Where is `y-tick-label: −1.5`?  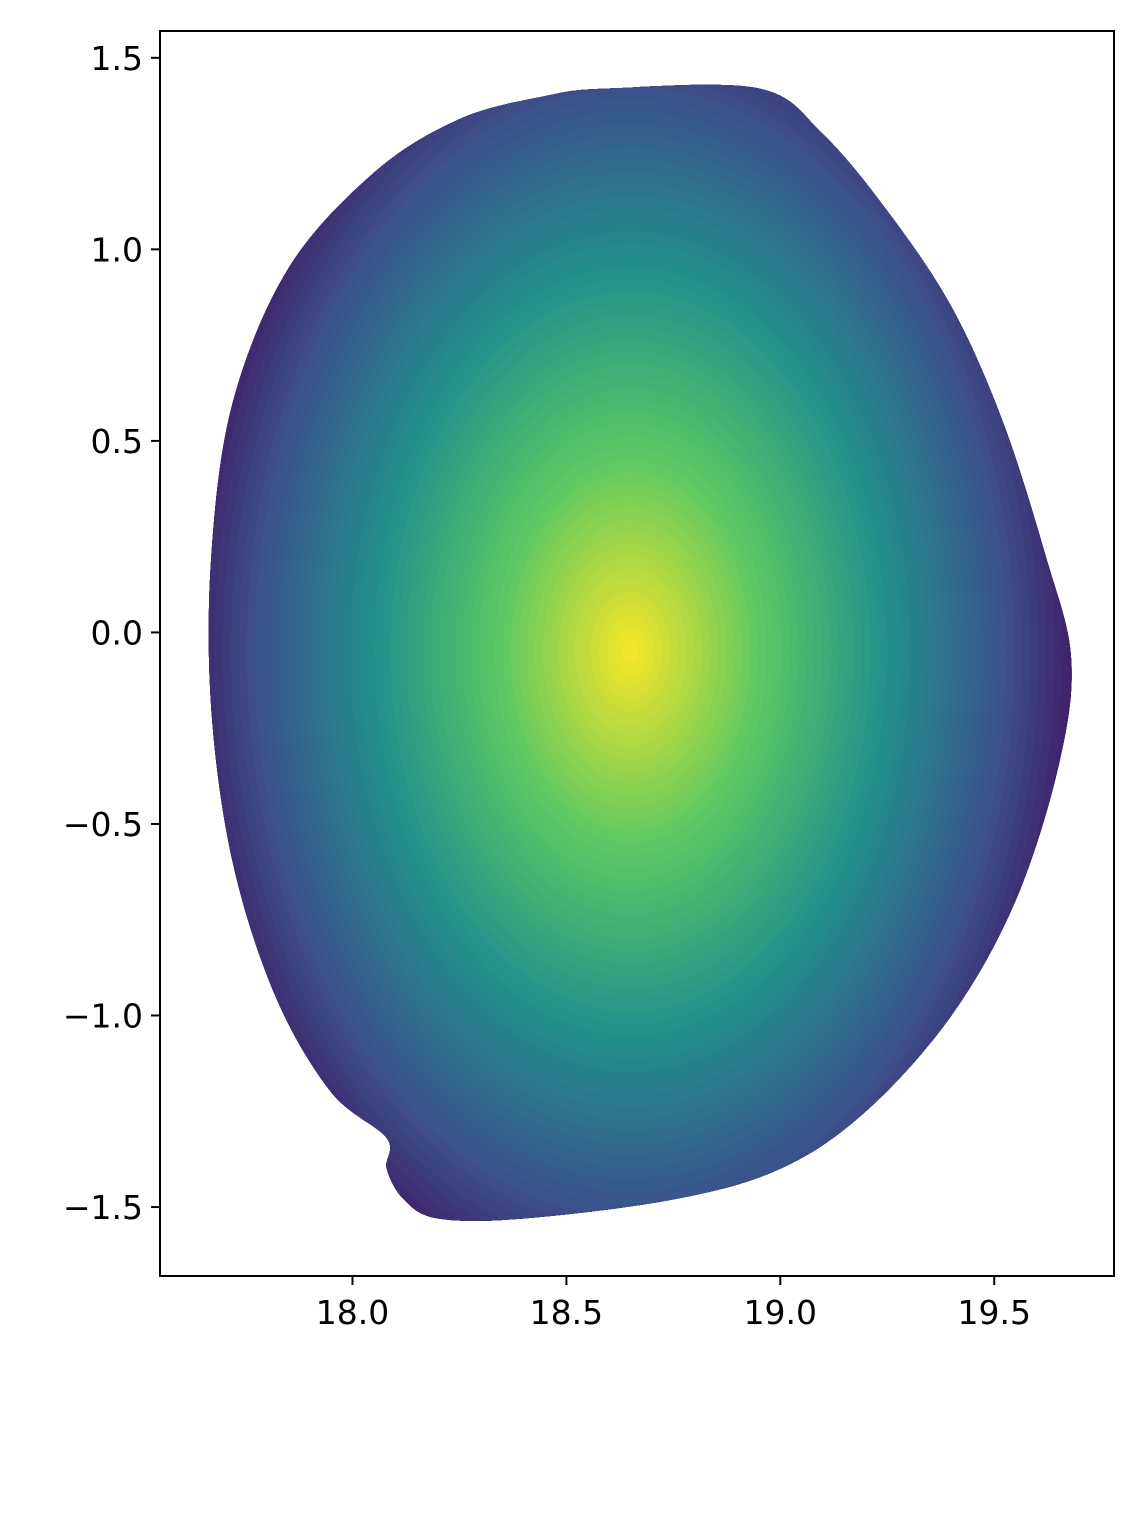
y-tick-label: −1.5 is located at coordinates (103, 1207).